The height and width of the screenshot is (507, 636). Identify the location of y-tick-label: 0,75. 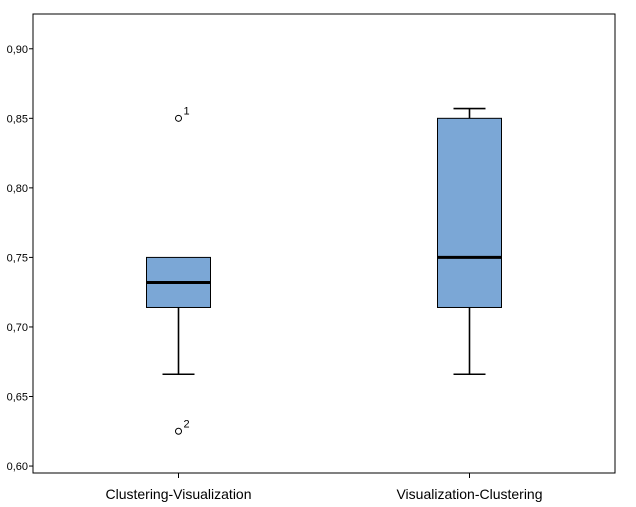
(17, 258).